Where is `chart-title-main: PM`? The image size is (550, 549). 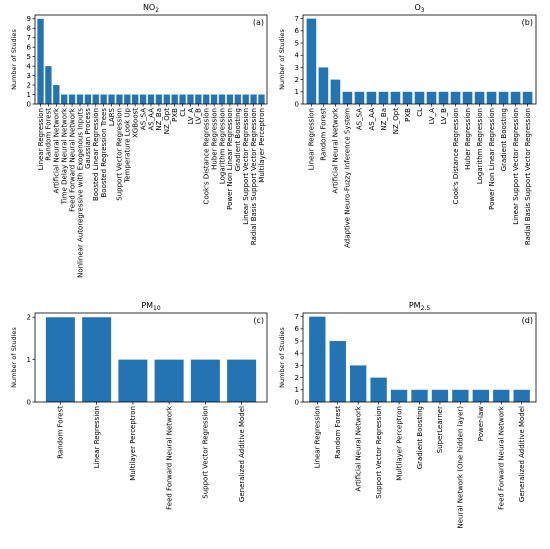 chart-title-main: PM is located at coordinates (147, 305).